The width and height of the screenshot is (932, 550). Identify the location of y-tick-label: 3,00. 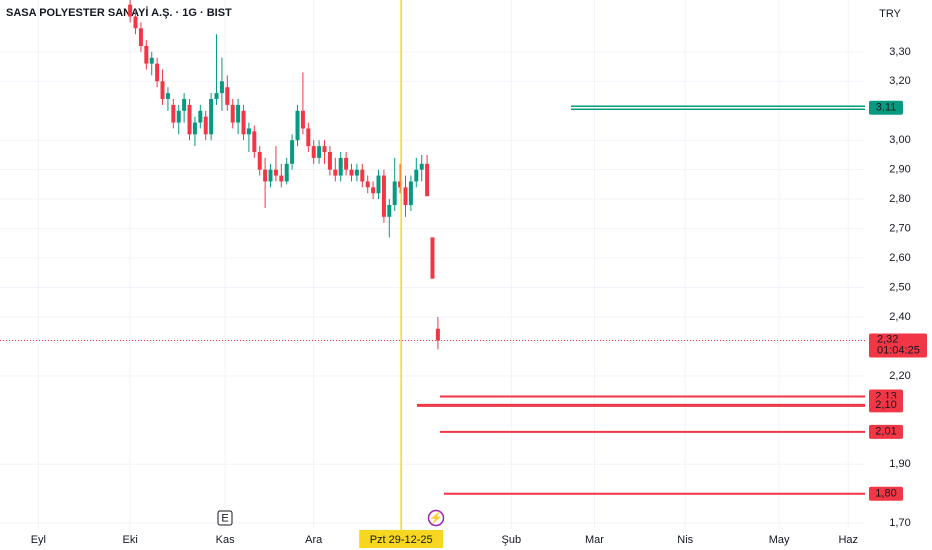
(899, 140).